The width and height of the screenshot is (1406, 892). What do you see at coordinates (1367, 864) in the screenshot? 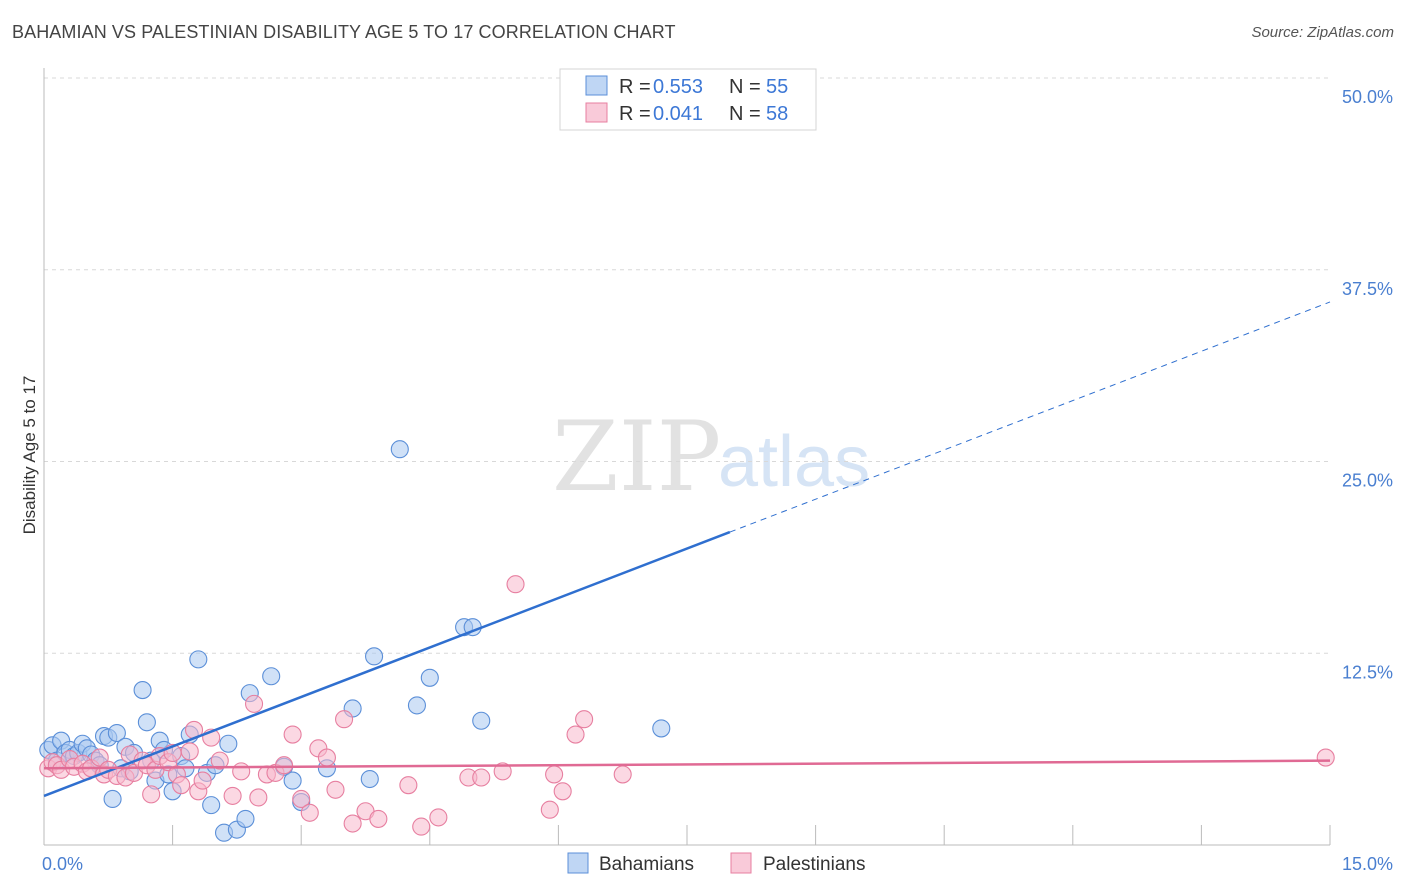
I see `x-tick-label-1: 15.0%` at bounding box center [1367, 864].